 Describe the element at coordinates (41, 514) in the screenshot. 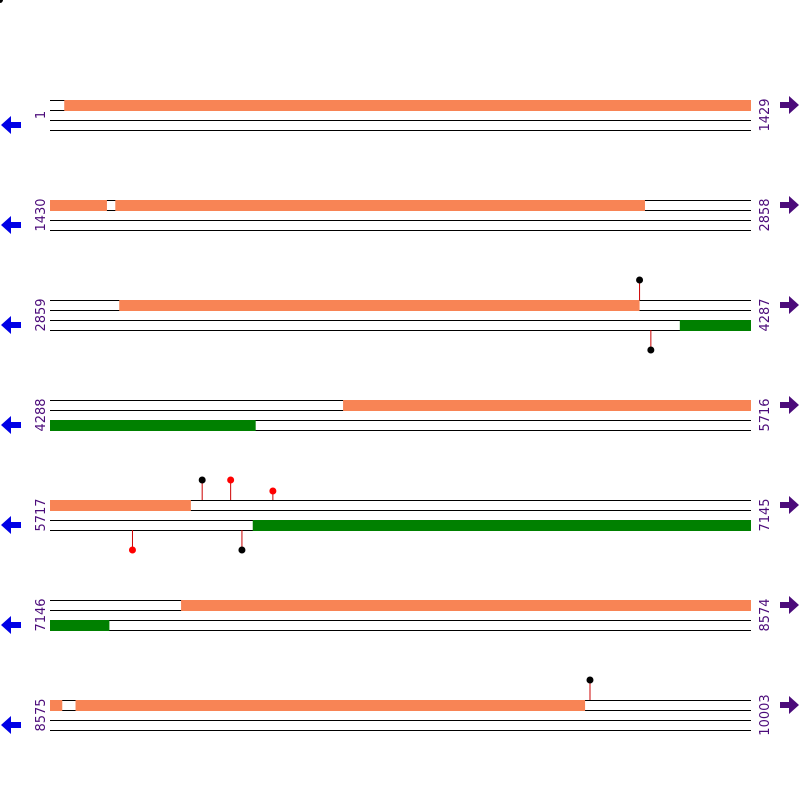

I see `row-start-label: 5717` at that location.